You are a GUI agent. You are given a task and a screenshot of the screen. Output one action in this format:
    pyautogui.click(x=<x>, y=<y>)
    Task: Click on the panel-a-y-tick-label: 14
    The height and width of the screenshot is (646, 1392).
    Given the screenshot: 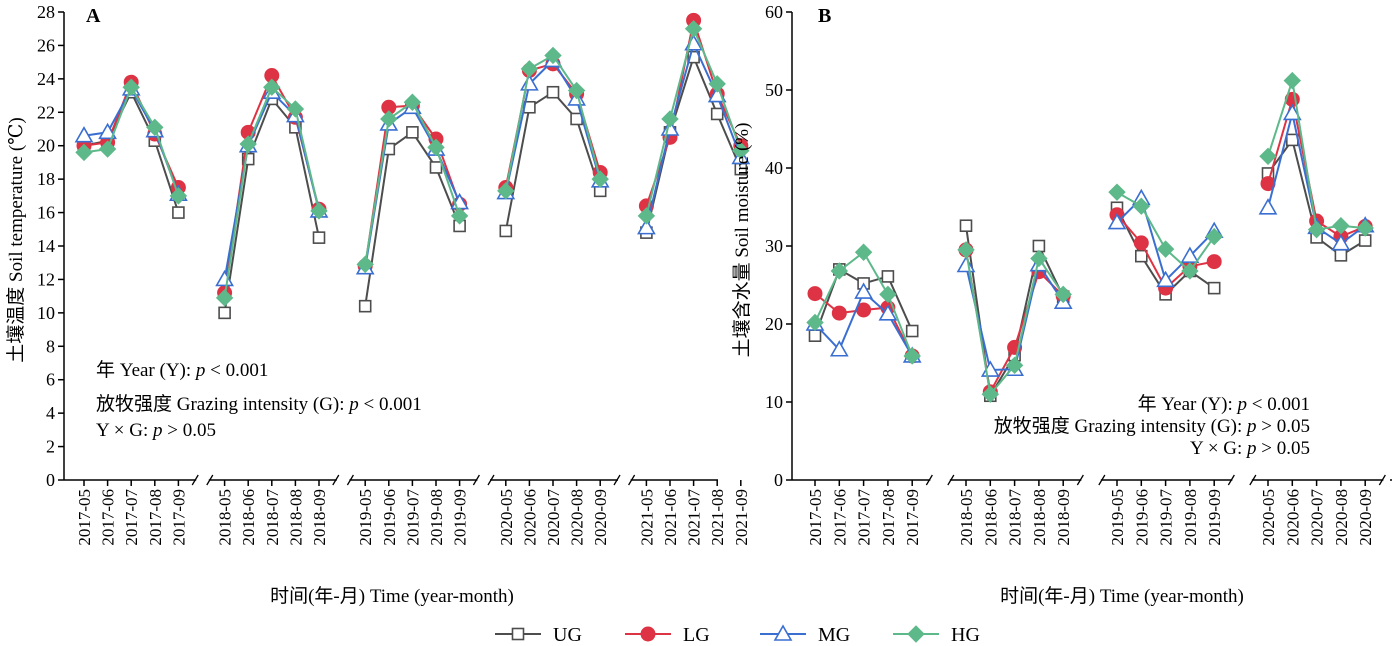 What is the action you would take?
    pyautogui.click(x=46, y=246)
    